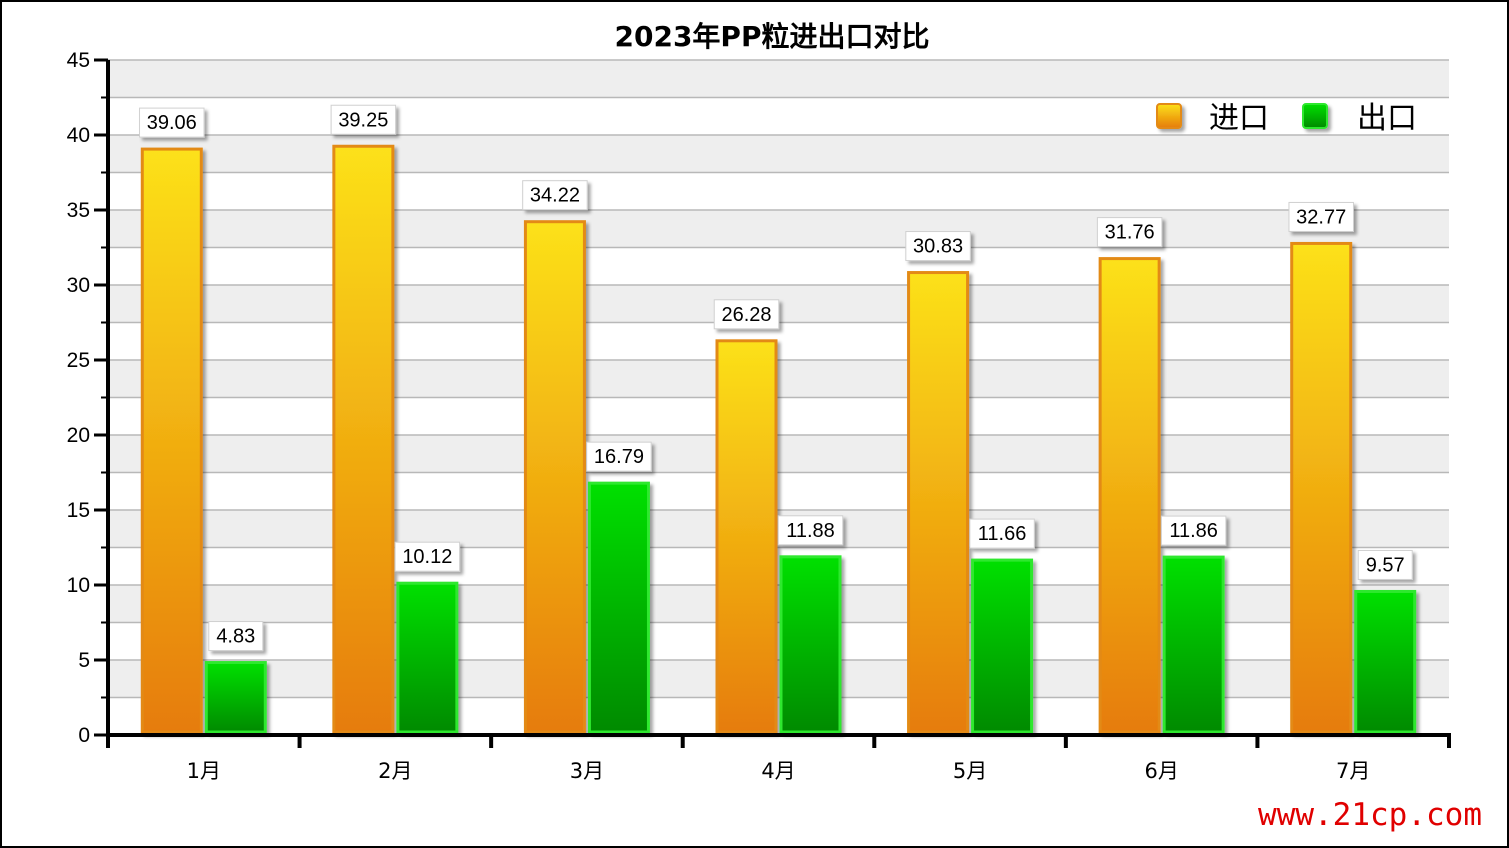  I want to click on legend: 进口 出口, so click(1286, 118).